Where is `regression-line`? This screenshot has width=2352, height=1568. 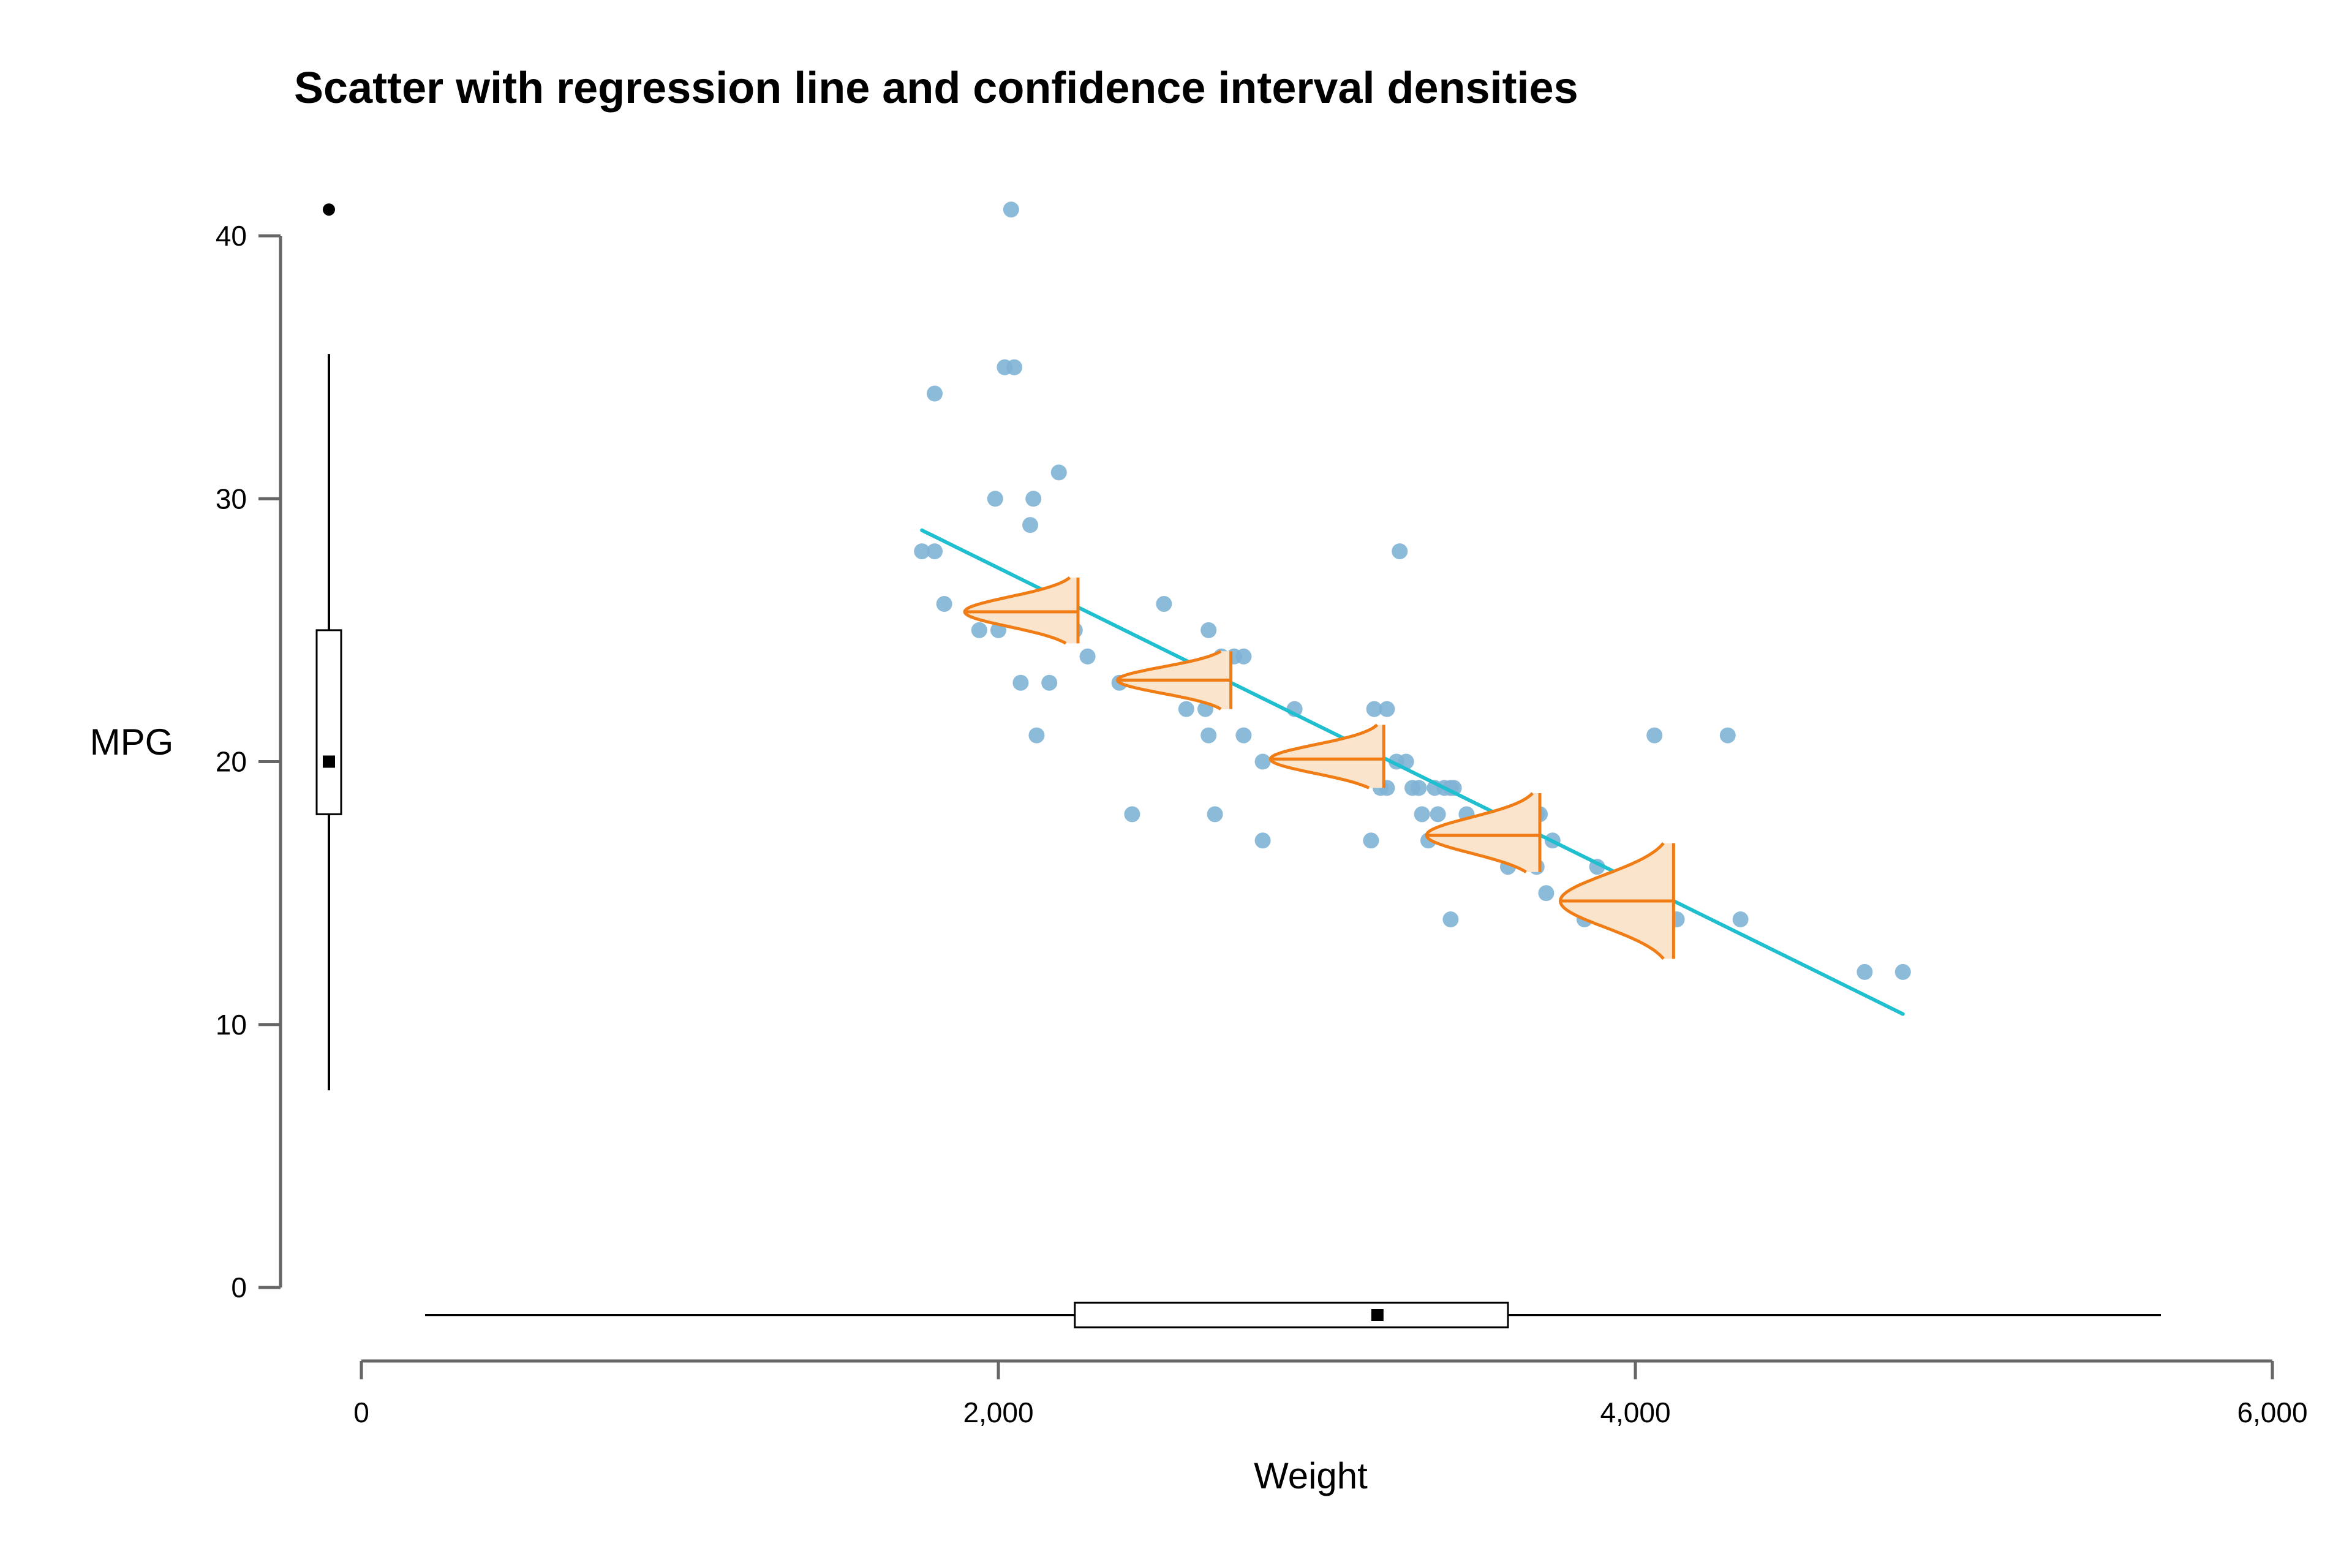
regression-line is located at coordinates (1412, 772).